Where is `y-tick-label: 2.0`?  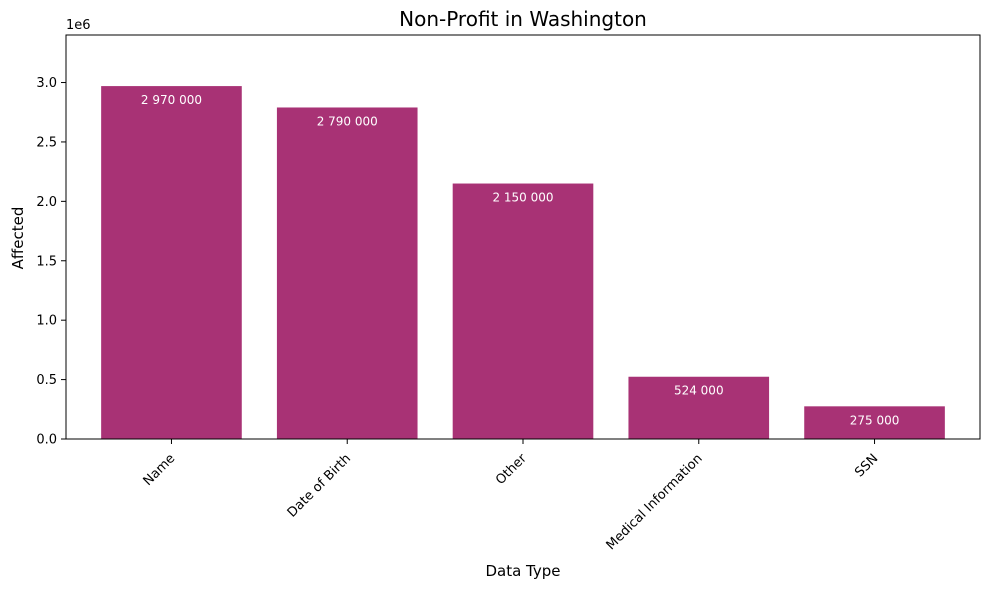
y-tick-label: 2.0 is located at coordinates (46, 202).